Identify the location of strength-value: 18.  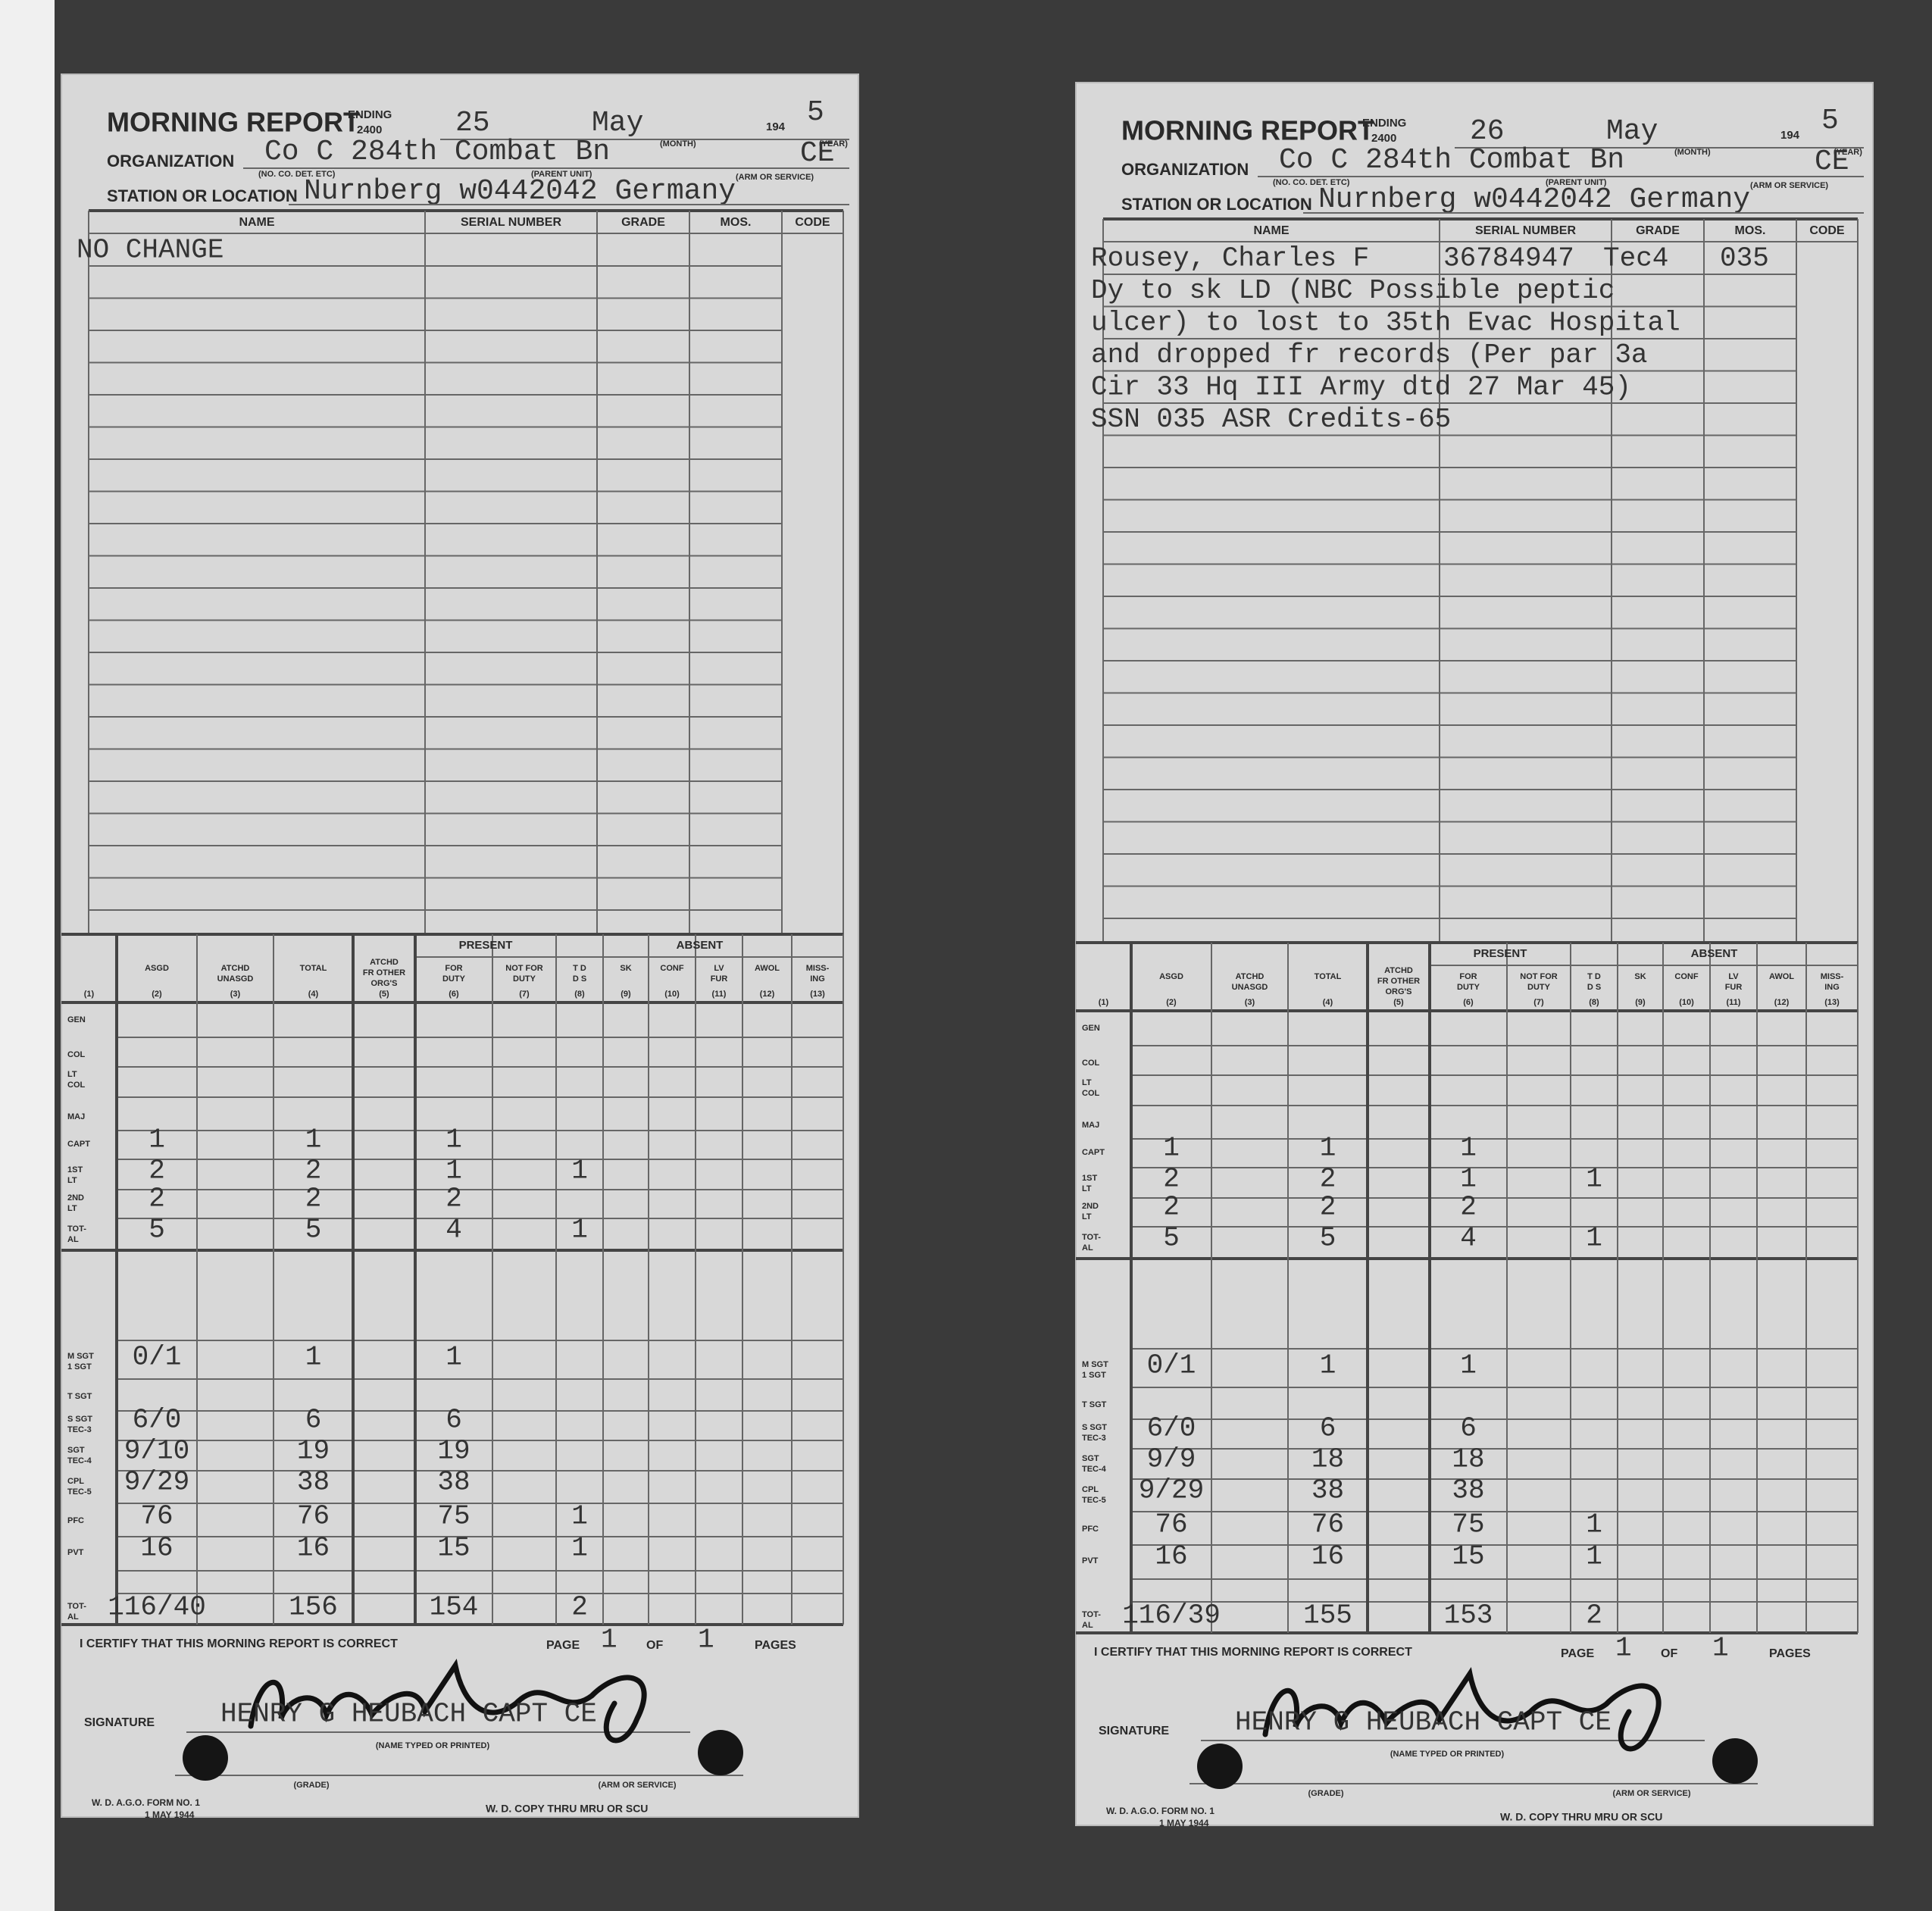
(1468, 1459).